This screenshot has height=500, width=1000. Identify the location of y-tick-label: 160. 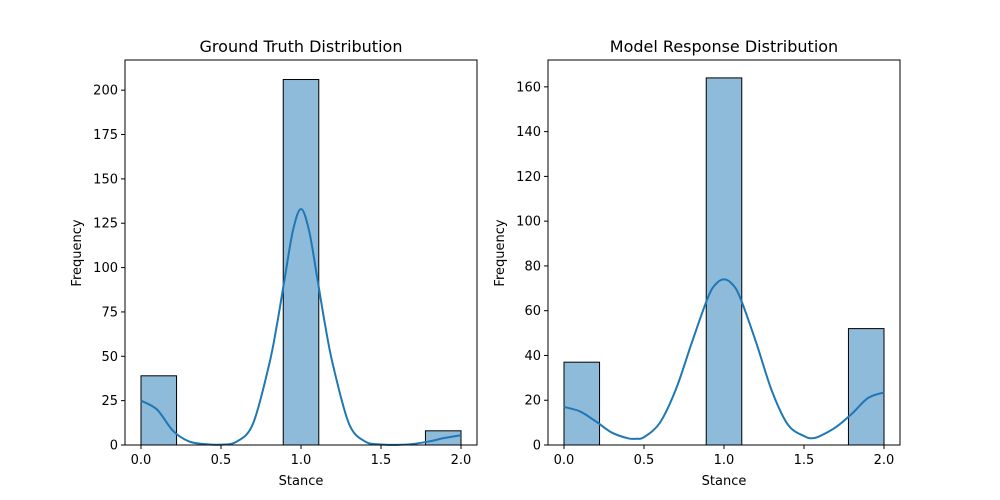
(528, 87).